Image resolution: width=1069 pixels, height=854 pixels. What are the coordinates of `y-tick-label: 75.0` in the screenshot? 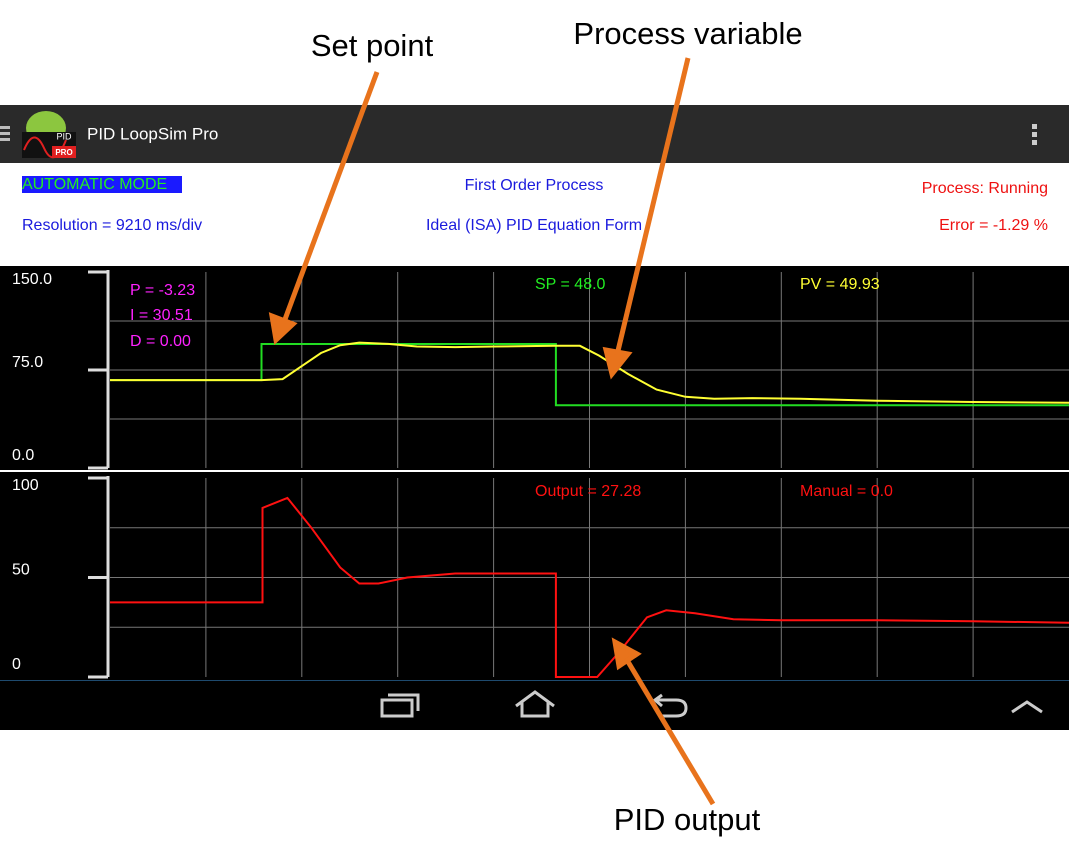 It's located at (27, 362).